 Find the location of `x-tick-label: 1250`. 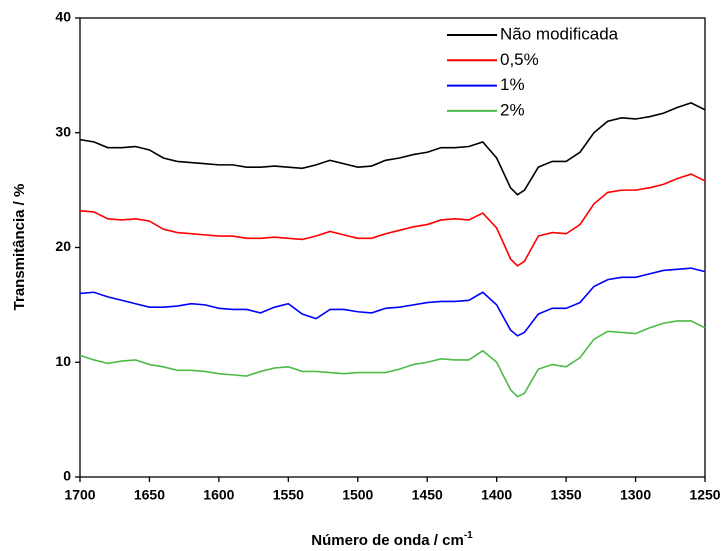

x-tick-label: 1250 is located at coordinates (704, 495).